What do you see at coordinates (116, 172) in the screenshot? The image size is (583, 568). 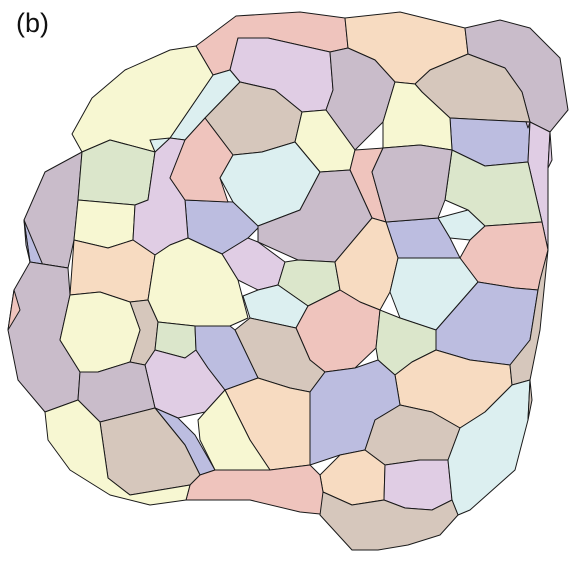 I see `cell-green` at bounding box center [116, 172].